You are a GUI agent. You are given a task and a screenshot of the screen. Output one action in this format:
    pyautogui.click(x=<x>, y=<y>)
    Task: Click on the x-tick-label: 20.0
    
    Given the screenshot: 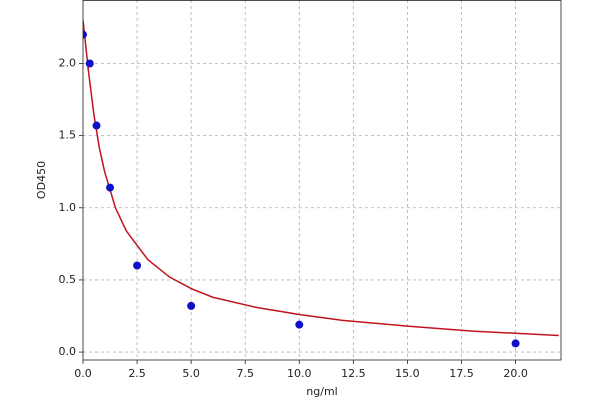 What is the action you would take?
    pyautogui.click(x=515, y=373)
    